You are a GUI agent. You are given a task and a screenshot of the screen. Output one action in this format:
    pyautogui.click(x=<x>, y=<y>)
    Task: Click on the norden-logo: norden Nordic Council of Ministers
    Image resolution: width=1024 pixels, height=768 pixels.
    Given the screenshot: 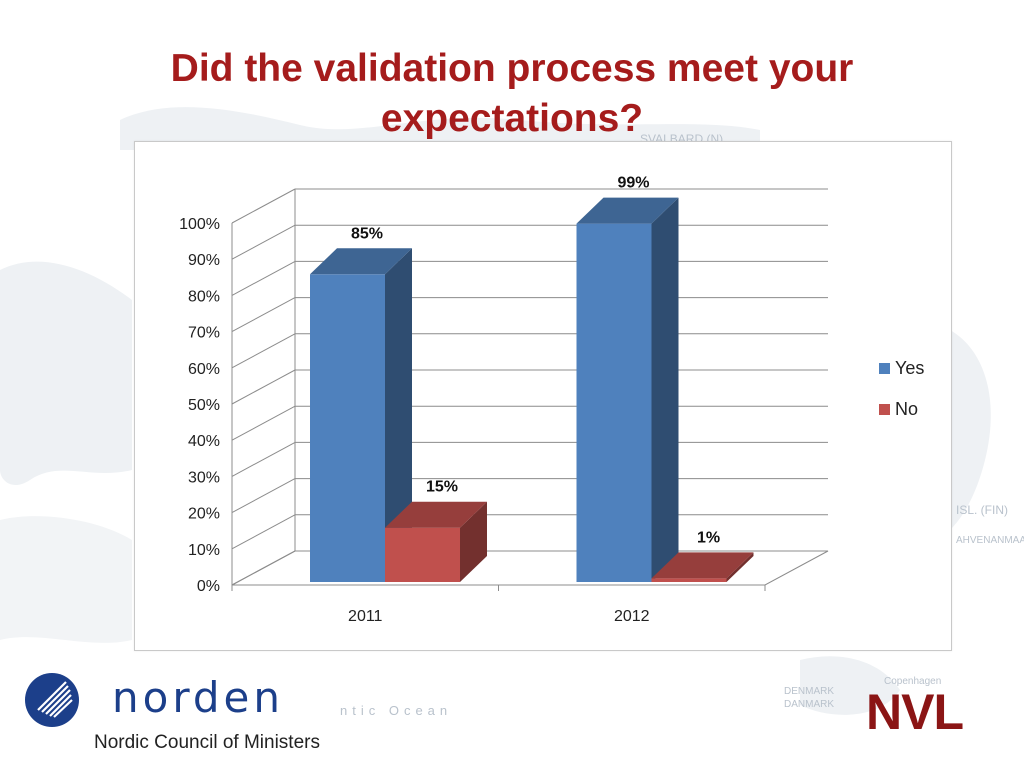 What is the action you would take?
    pyautogui.click(x=194, y=714)
    